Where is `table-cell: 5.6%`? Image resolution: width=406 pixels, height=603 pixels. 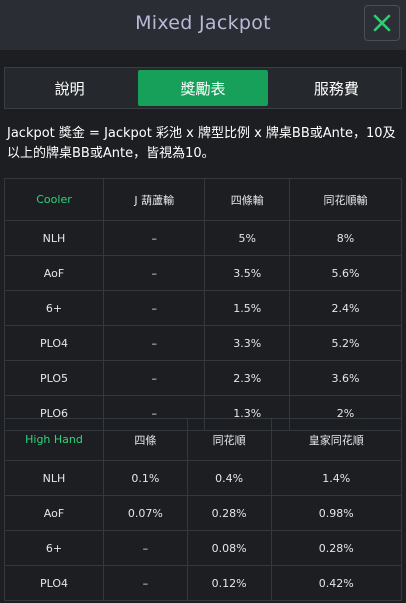
table-cell: 5.6% is located at coordinates (345, 273).